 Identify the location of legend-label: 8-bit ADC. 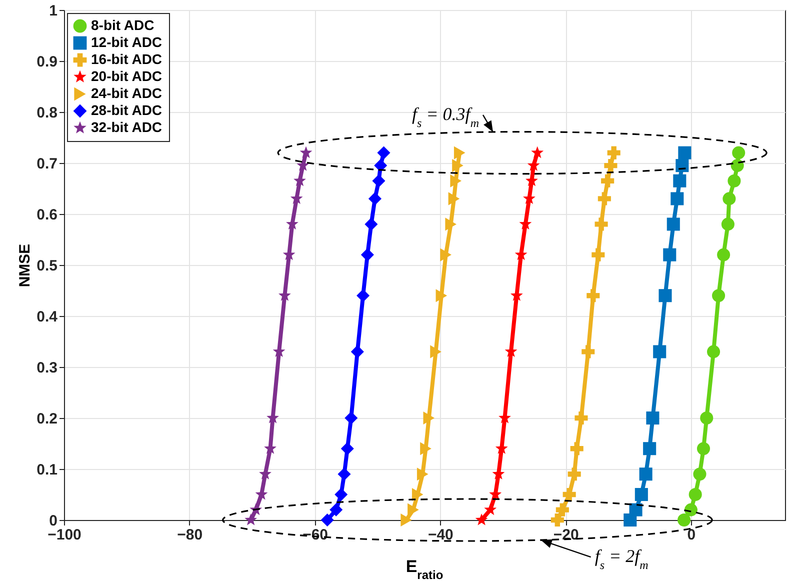
(122, 25).